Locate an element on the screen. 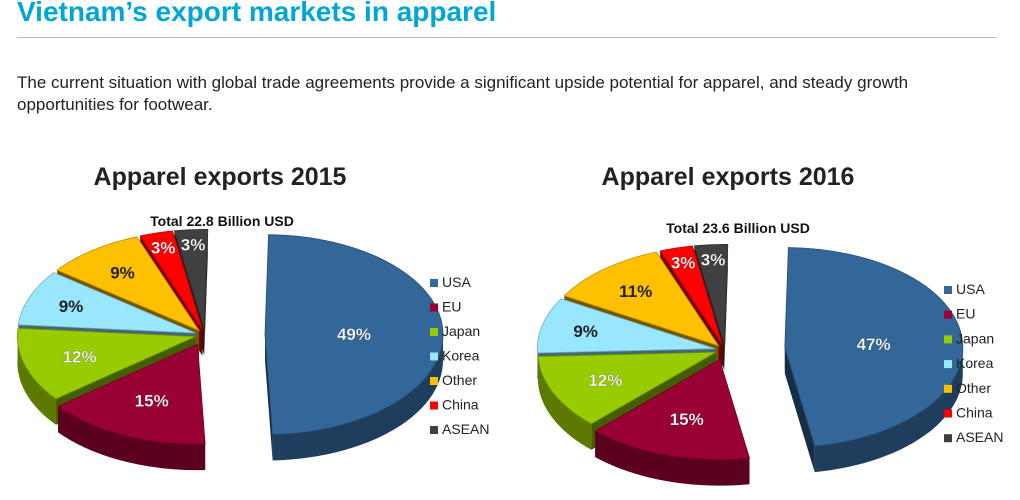  slice-labels: 49% 15% 12% 9% 9% 3% 3% is located at coordinates (215, 323).